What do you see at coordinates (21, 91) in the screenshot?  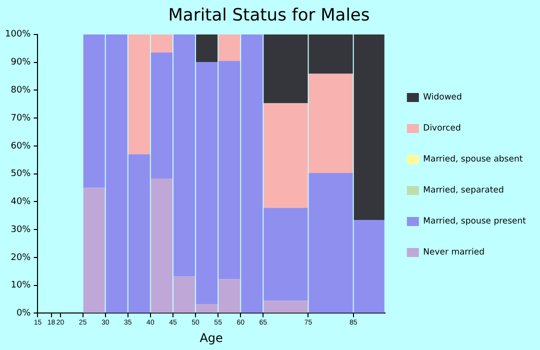 I see `y-tick-label: 80%` at bounding box center [21, 91].